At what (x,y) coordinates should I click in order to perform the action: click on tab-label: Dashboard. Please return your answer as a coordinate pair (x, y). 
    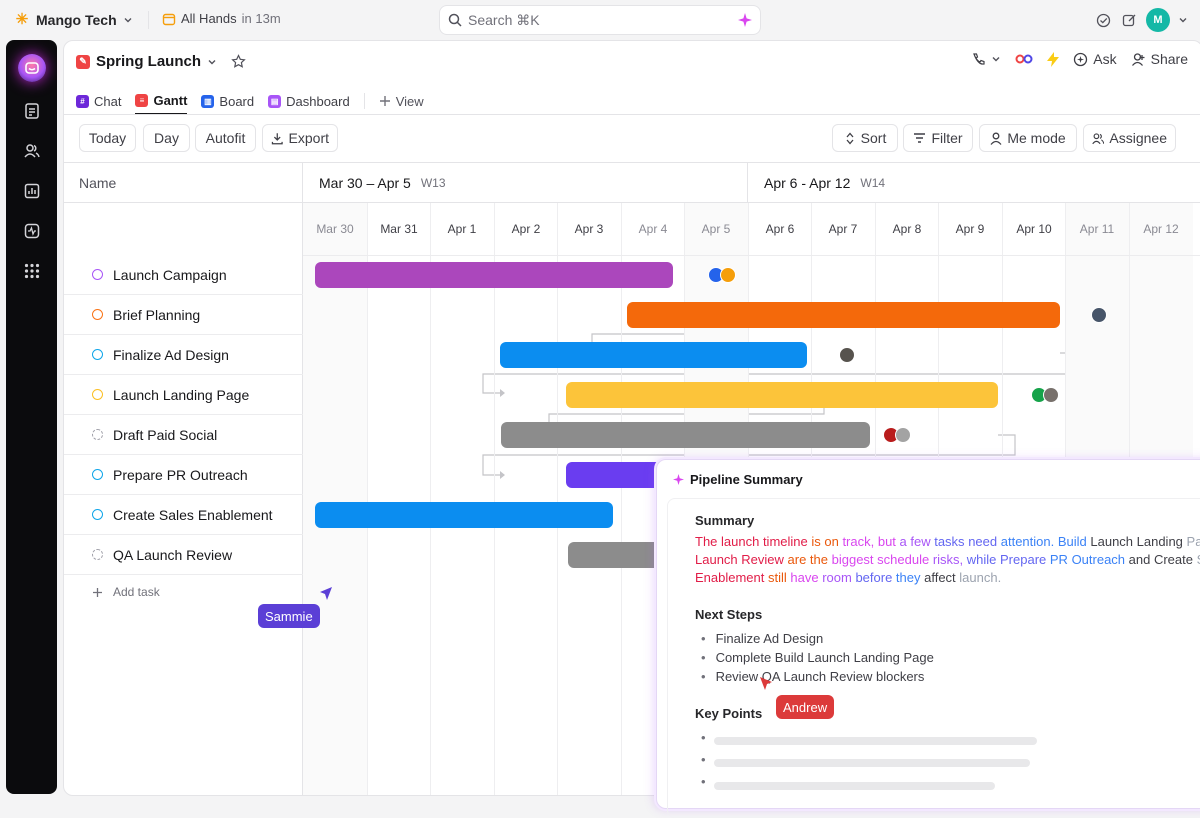
    Looking at the image, I should click on (318, 101).